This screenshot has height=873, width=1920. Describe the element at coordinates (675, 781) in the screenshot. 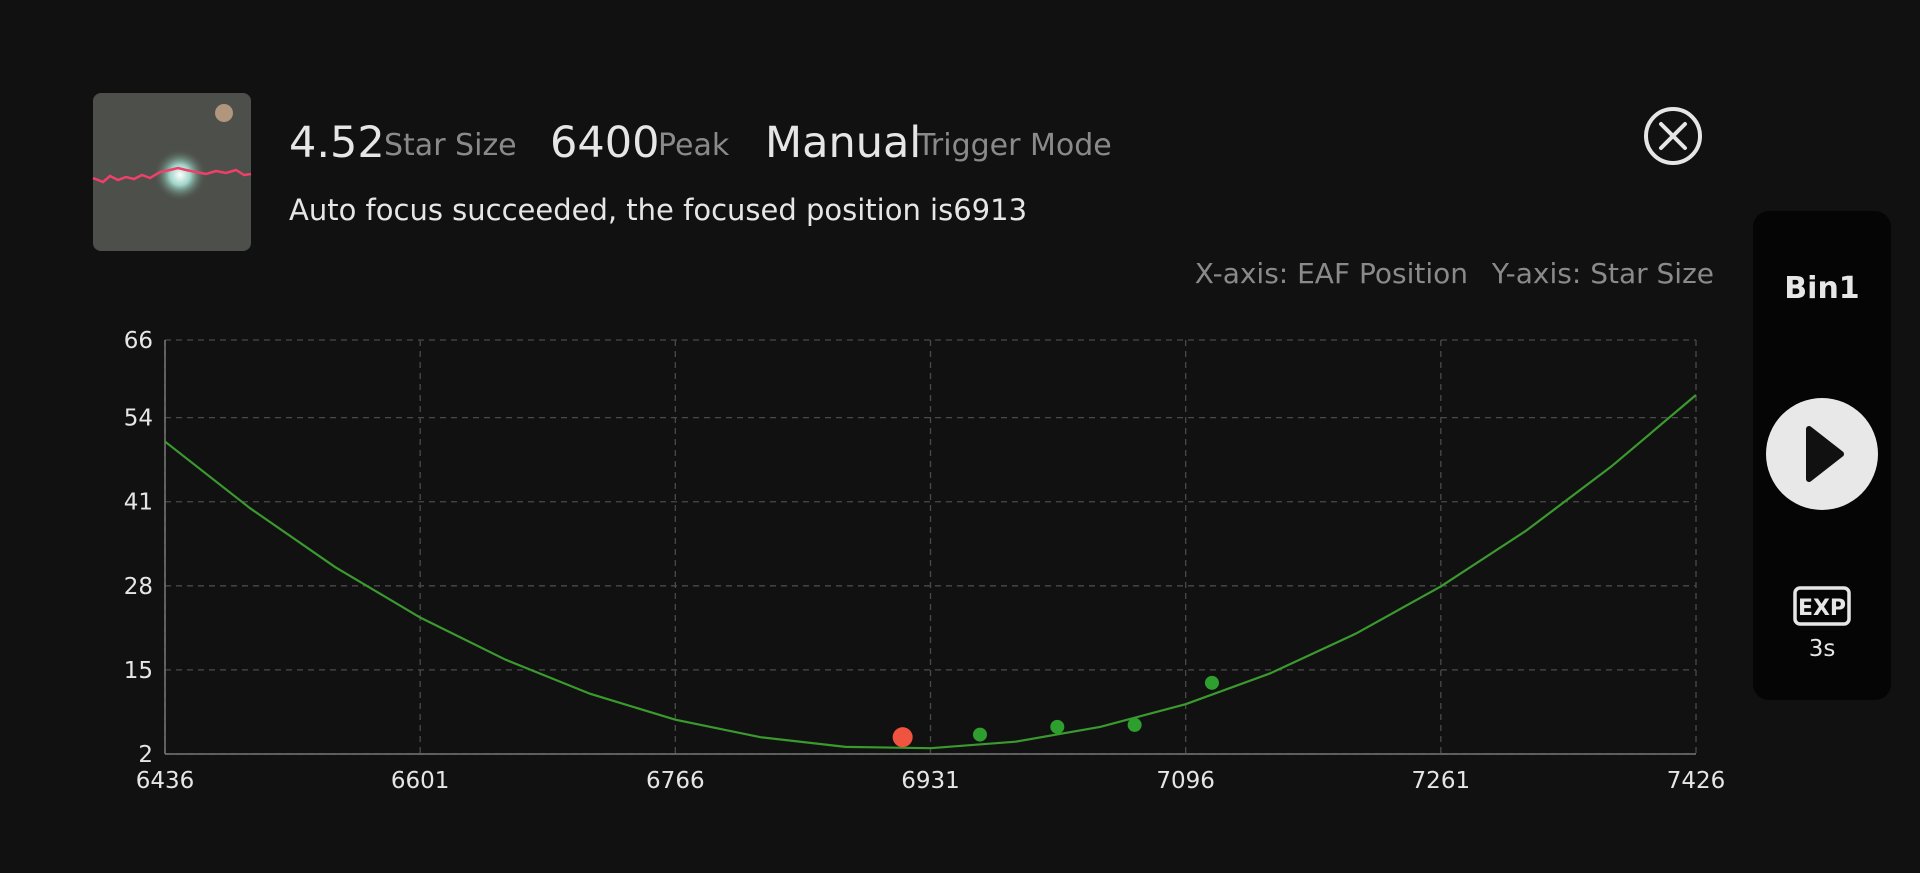

I see `x-tick-label: 6766` at that location.